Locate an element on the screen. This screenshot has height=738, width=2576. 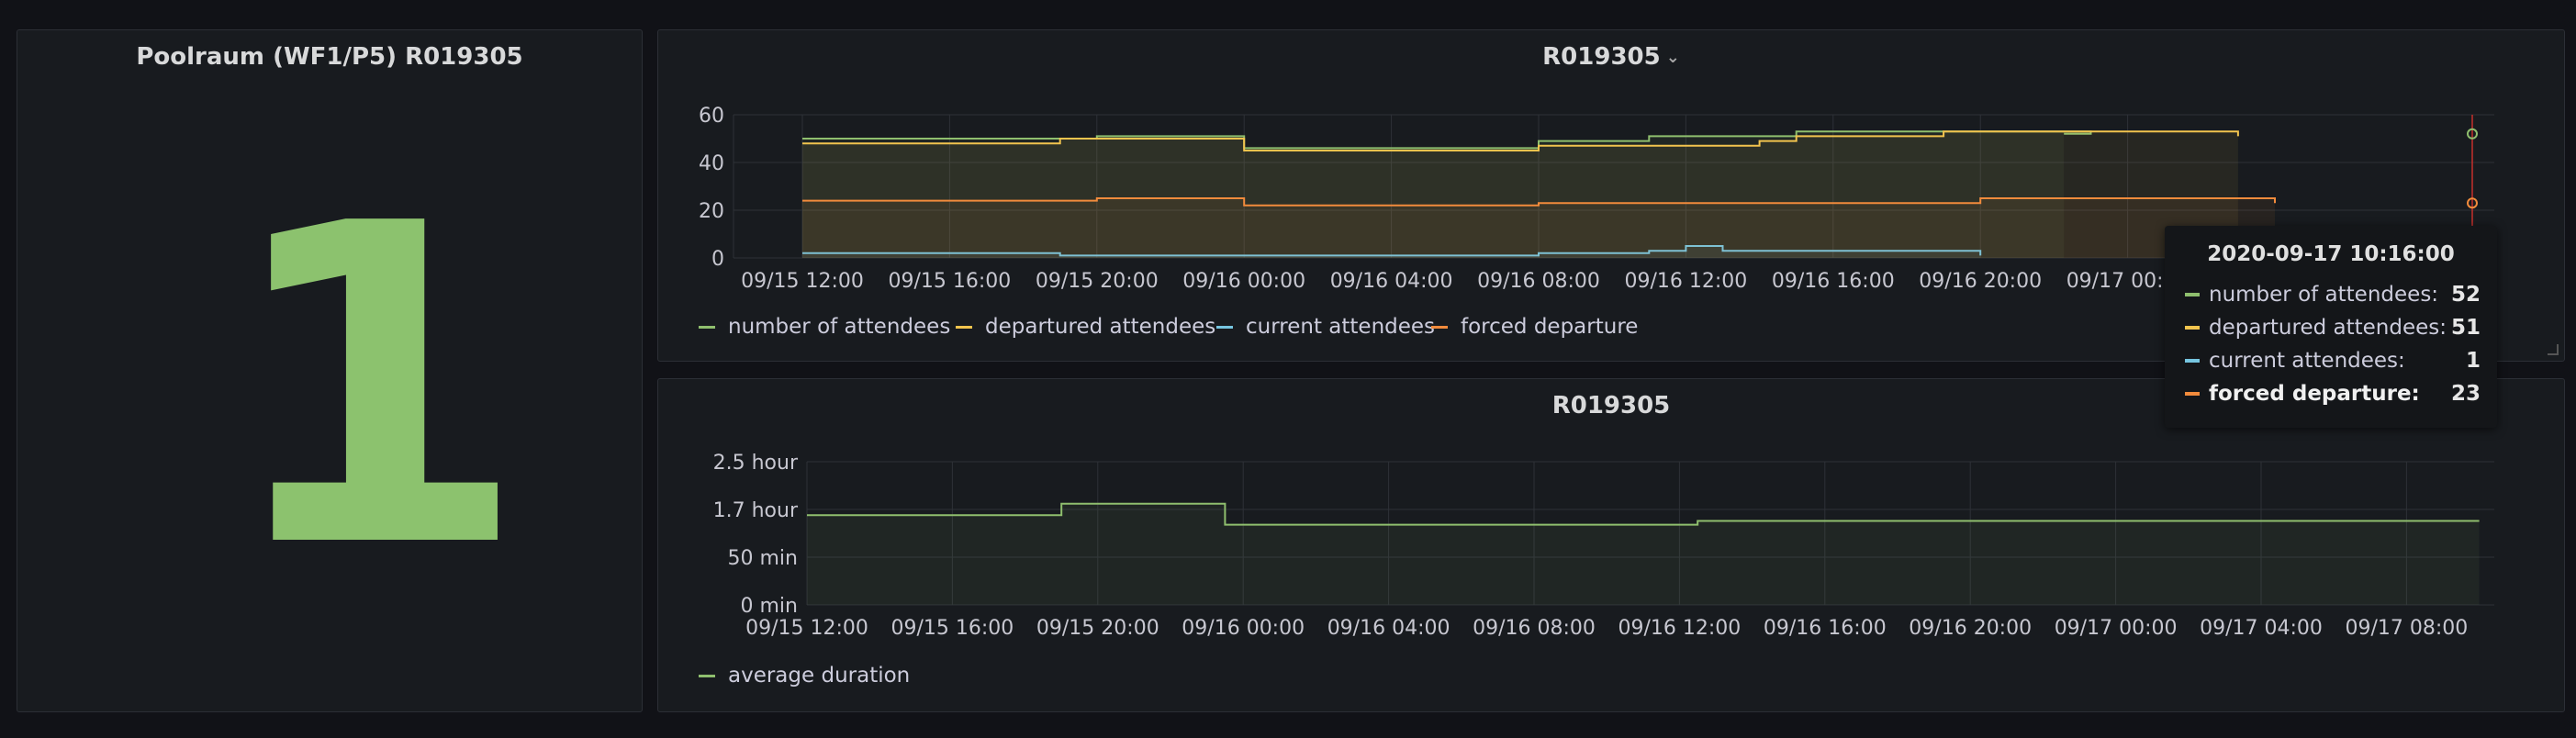
attendees-graph-title-text: R019305 is located at coordinates (1601, 57).